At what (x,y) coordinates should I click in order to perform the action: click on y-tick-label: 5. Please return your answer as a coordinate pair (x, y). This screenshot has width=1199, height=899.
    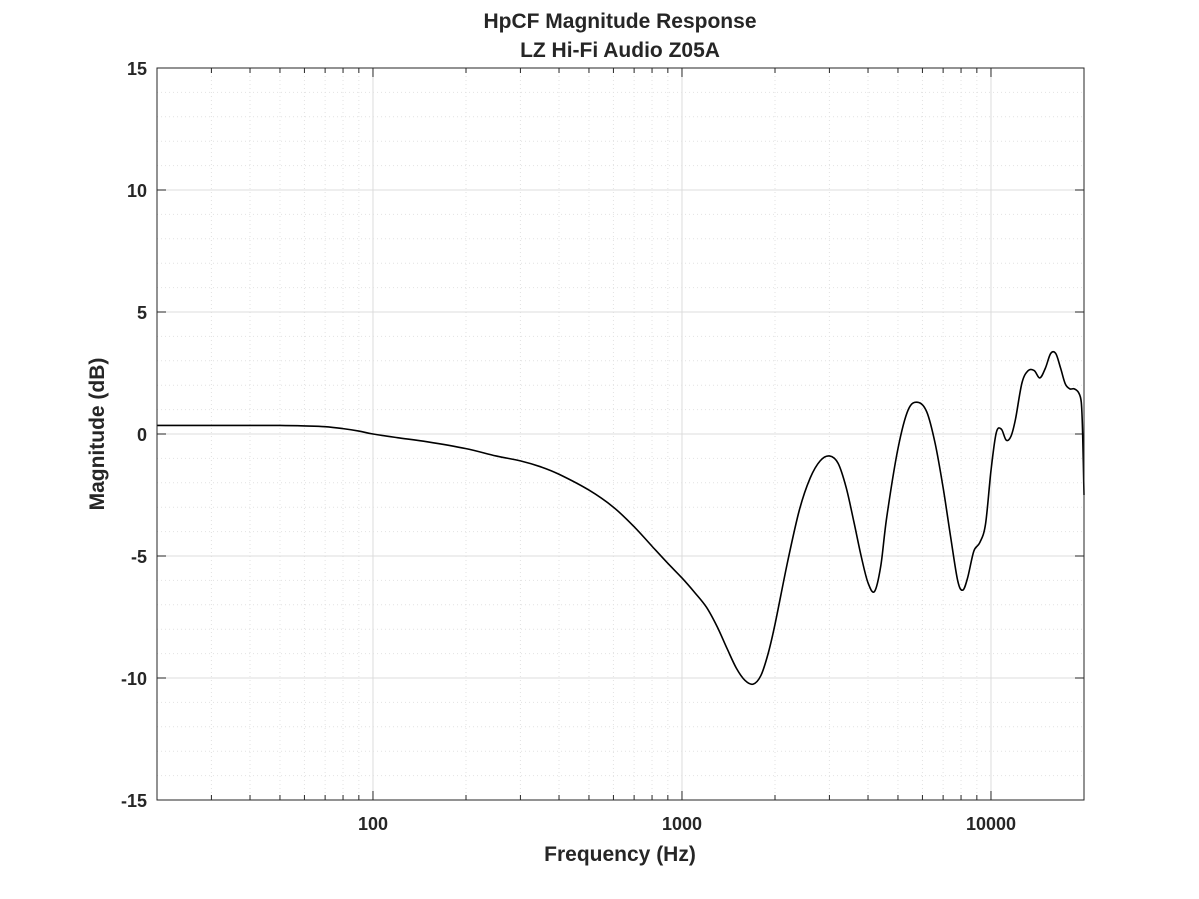
    Looking at the image, I should click on (142, 313).